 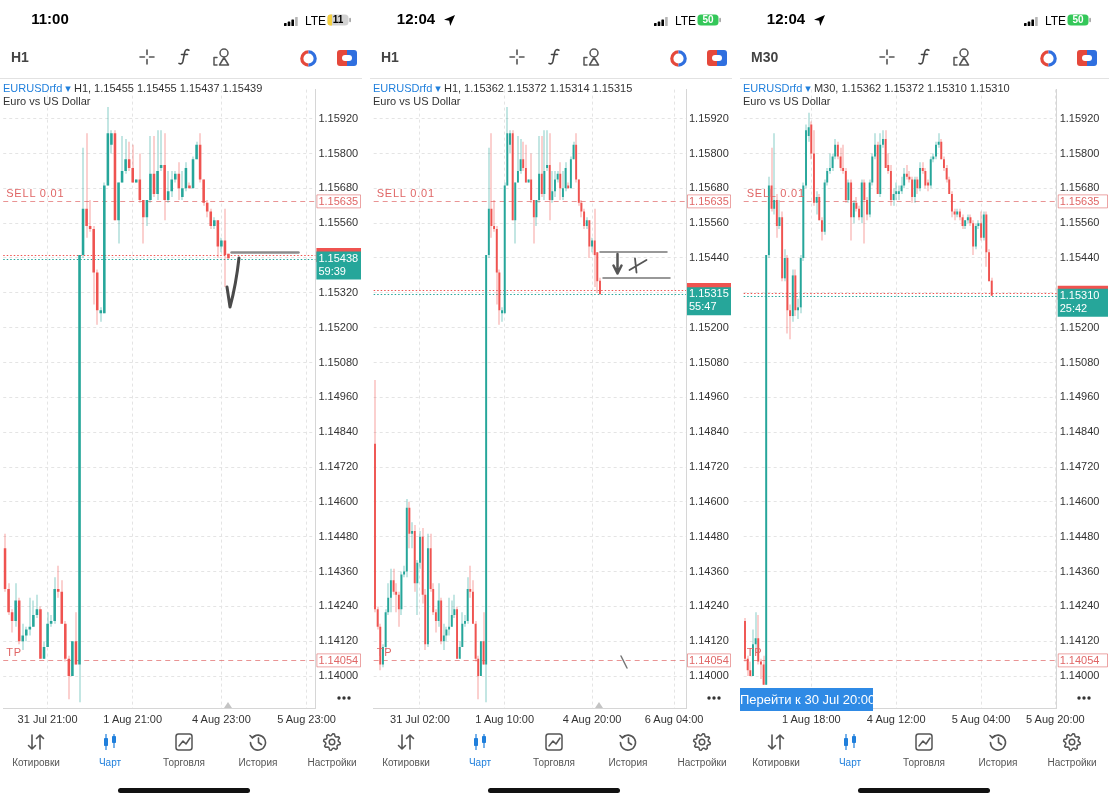 What do you see at coordinates (896, 718) in the screenshot?
I see `x-tick-label: 4 Aug 12:00` at bounding box center [896, 718].